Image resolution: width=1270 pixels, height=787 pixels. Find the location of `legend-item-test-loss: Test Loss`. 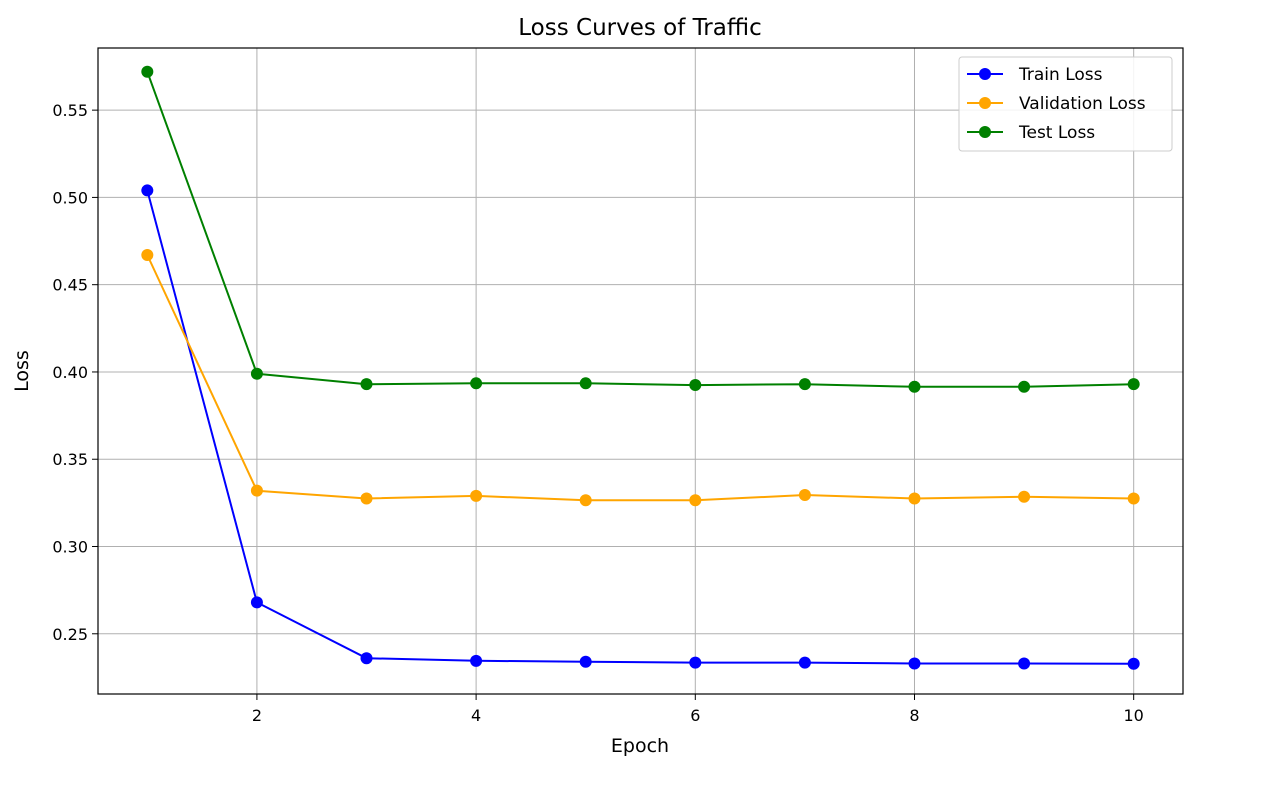

legend-item-test-loss: Test Loss is located at coordinates (1031, 133).